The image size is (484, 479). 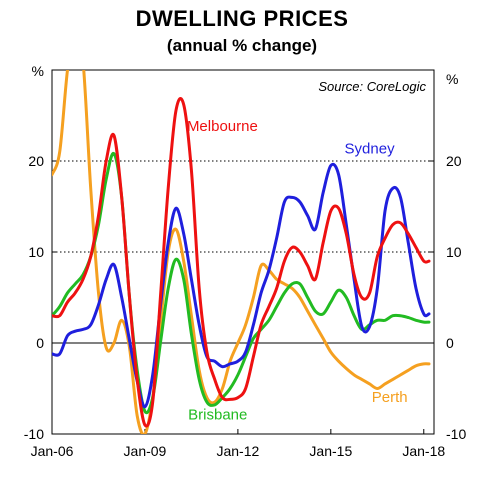 What do you see at coordinates (145, 451) in the screenshot?
I see `x-tick-label: Jan-09` at bounding box center [145, 451].